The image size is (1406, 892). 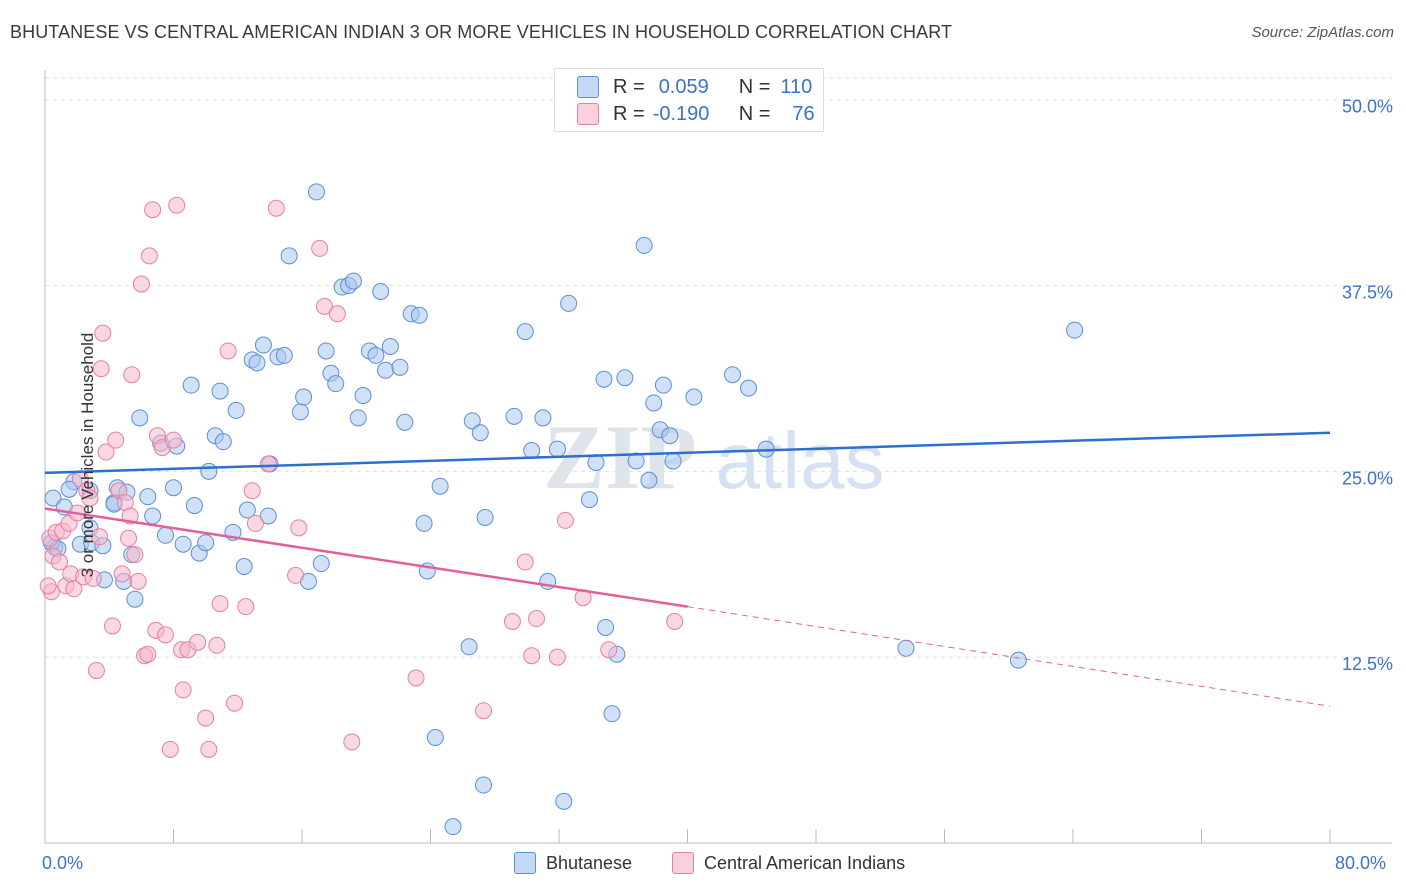 What do you see at coordinates (803, 113) in the screenshot?
I see `n-value-central-american: 76` at bounding box center [803, 113].